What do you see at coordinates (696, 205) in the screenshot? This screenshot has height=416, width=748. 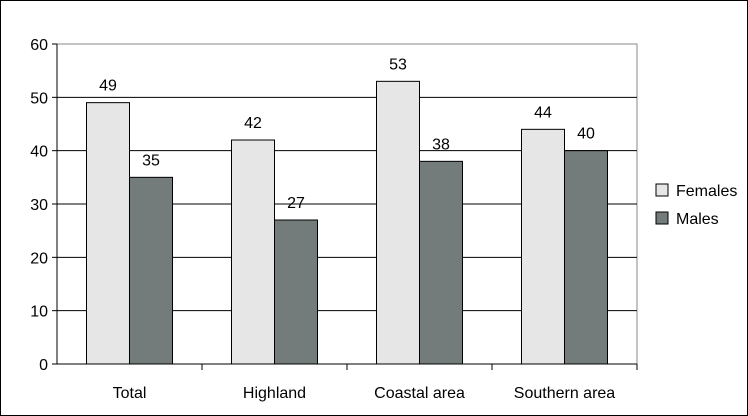 I see `legend: Females Males` at bounding box center [696, 205].